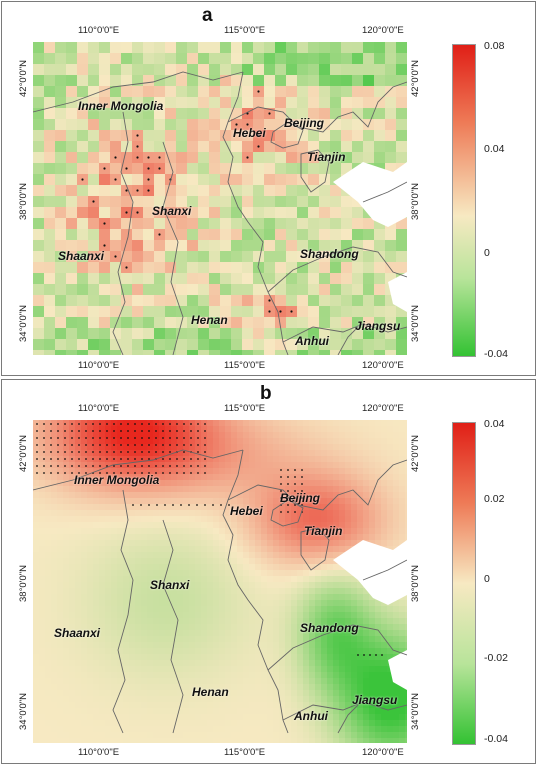 The width and height of the screenshot is (536, 766). I want to click on lat-tick-right-42-b: 42°0'0"N, so click(415, 453).